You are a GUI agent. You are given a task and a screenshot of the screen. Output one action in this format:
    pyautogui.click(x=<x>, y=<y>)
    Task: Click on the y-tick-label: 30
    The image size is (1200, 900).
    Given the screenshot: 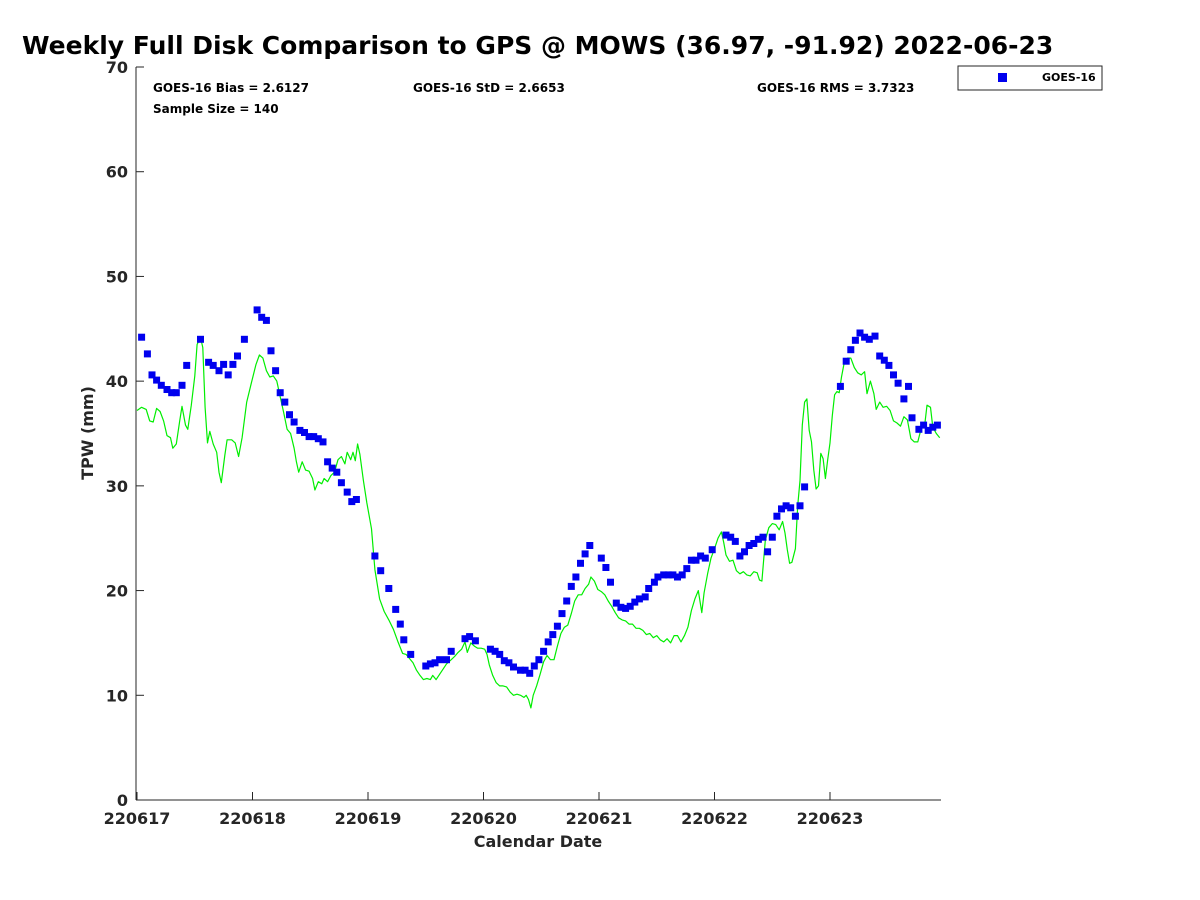 What is the action you would take?
    pyautogui.click(x=117, y=486)
    